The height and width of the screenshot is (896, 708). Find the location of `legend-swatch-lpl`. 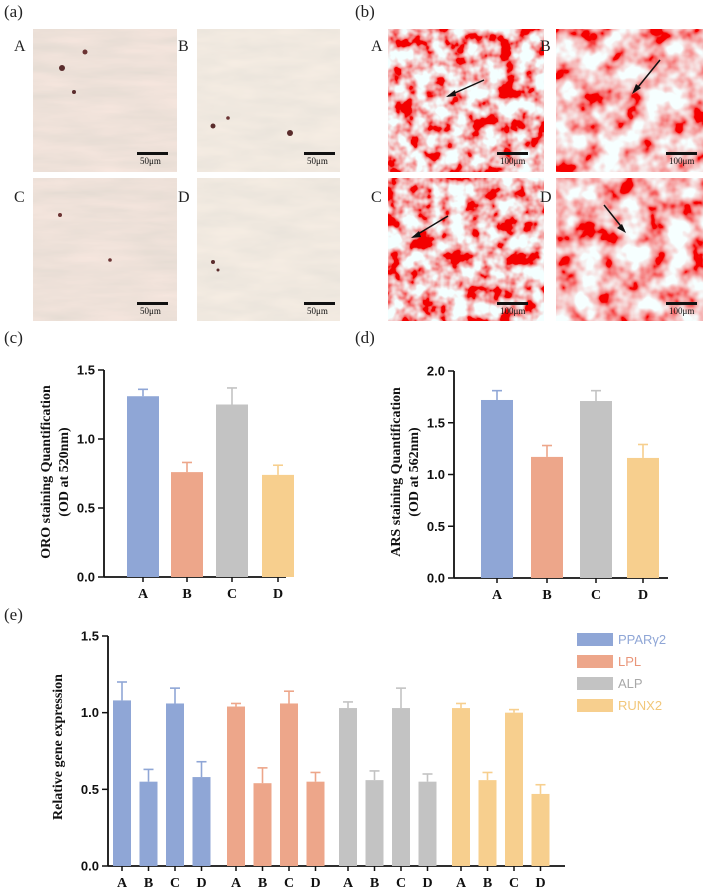

legend-swatch-lpl is located at coordinates (595, 661).